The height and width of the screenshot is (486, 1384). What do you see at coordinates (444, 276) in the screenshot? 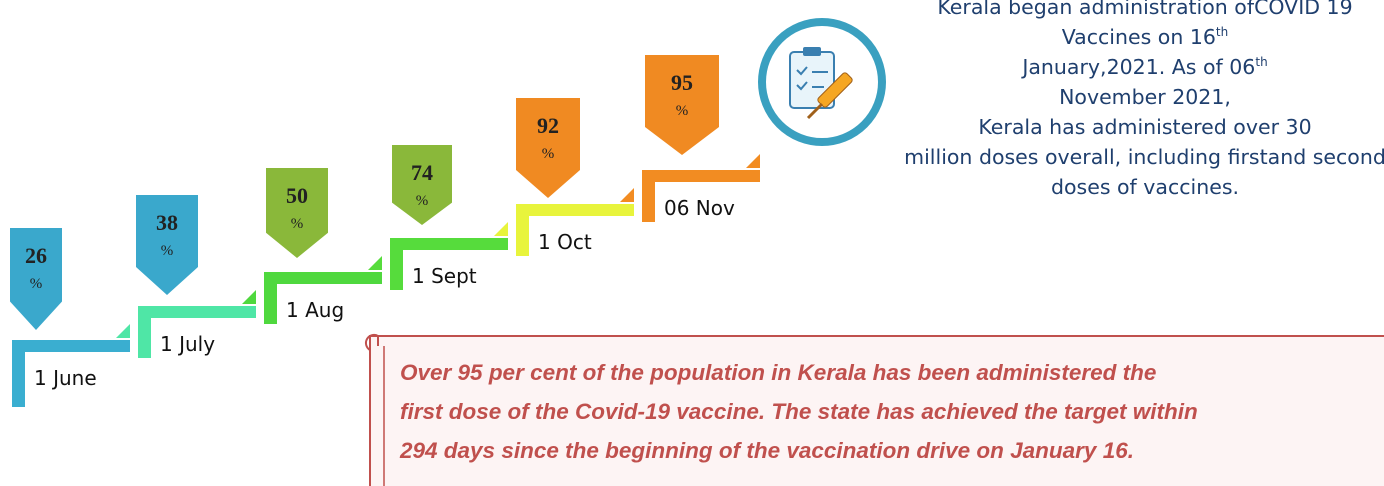
I see `step-date: 1 Sept` at bounding box center [444, 276].